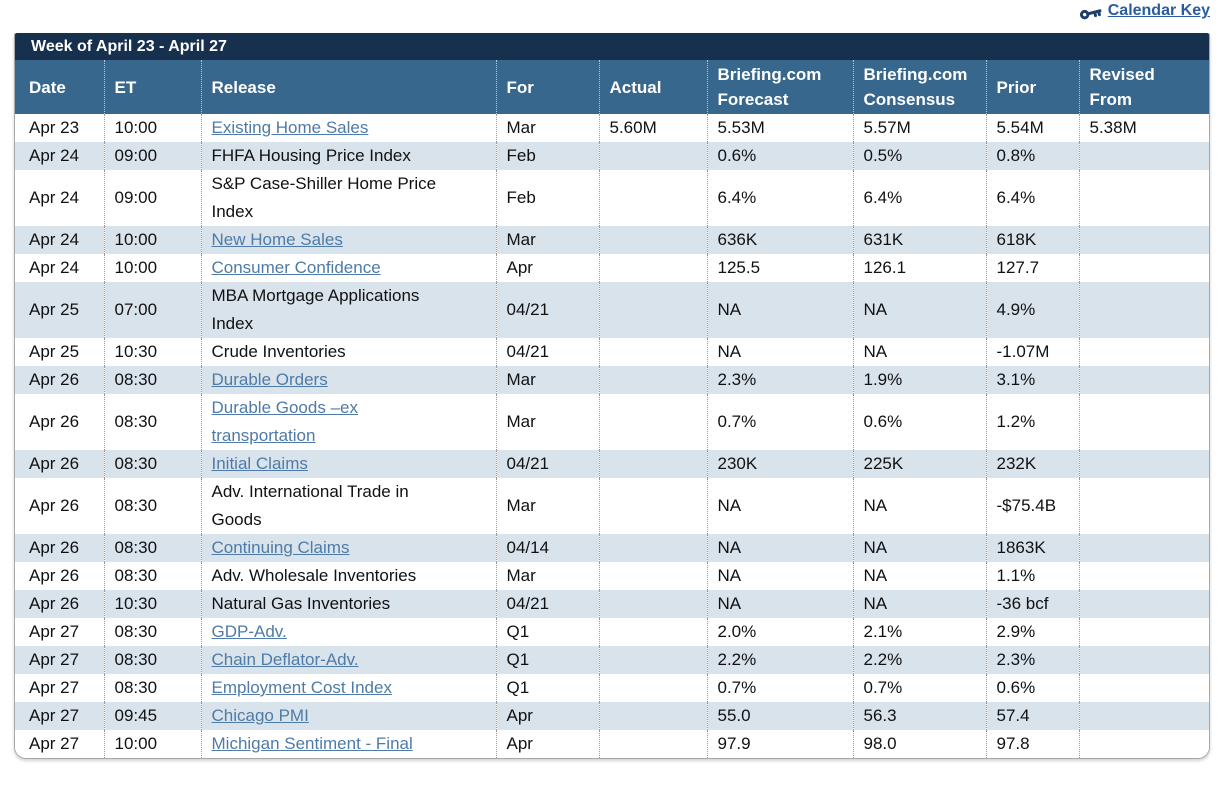 This screenshot has height=789, width=1224. I want to click on top-bar: Calendar Key, so click(612, 15).